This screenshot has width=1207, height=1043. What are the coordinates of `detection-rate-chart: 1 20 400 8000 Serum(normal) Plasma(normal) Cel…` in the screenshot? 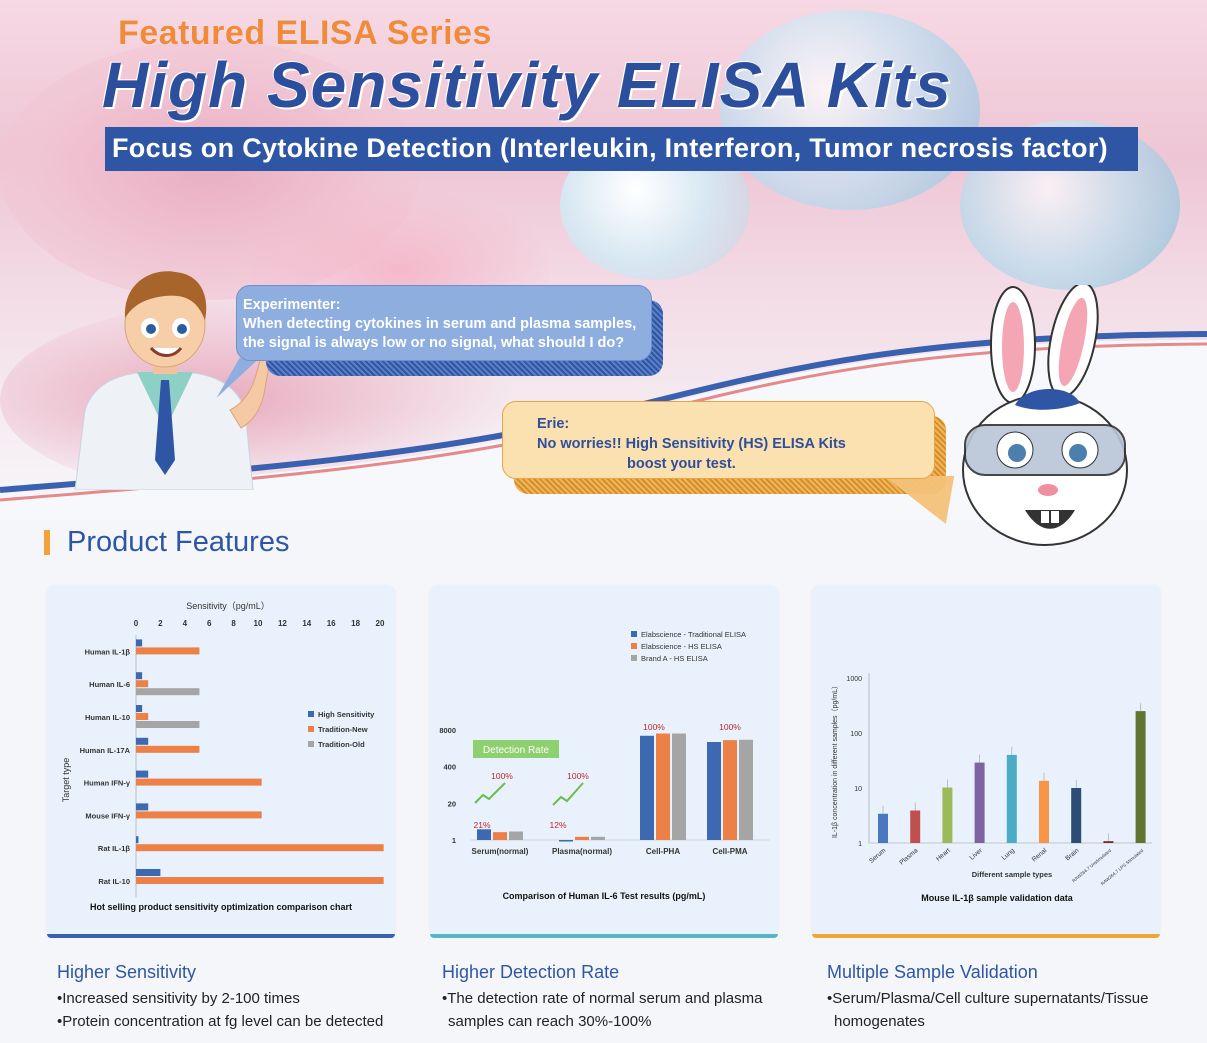 It's located at (604, 765).